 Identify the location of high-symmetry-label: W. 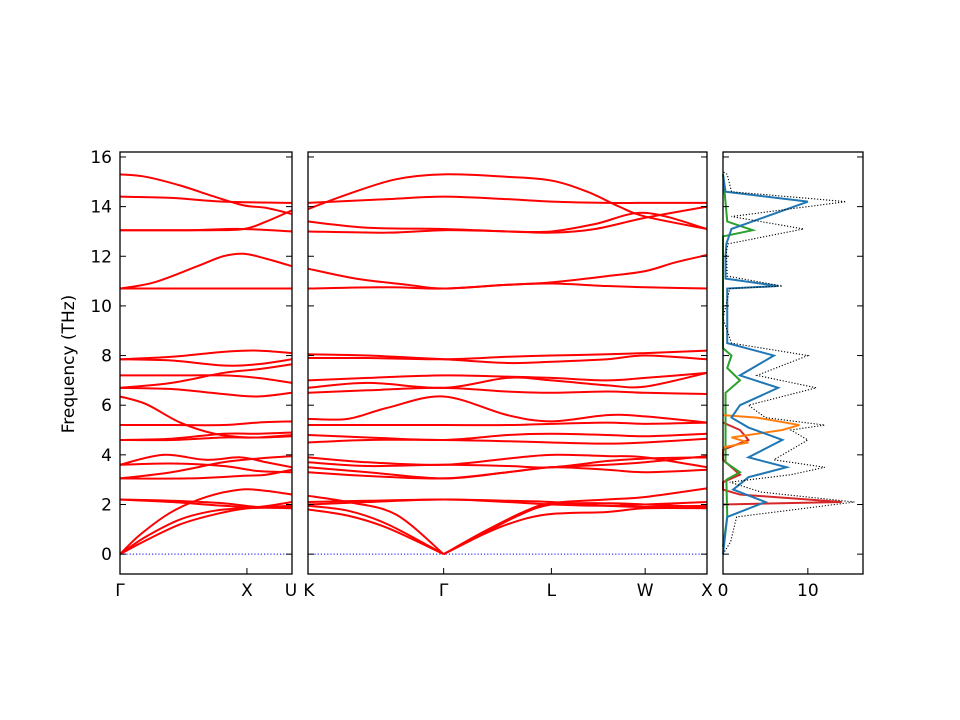
(645, 591).